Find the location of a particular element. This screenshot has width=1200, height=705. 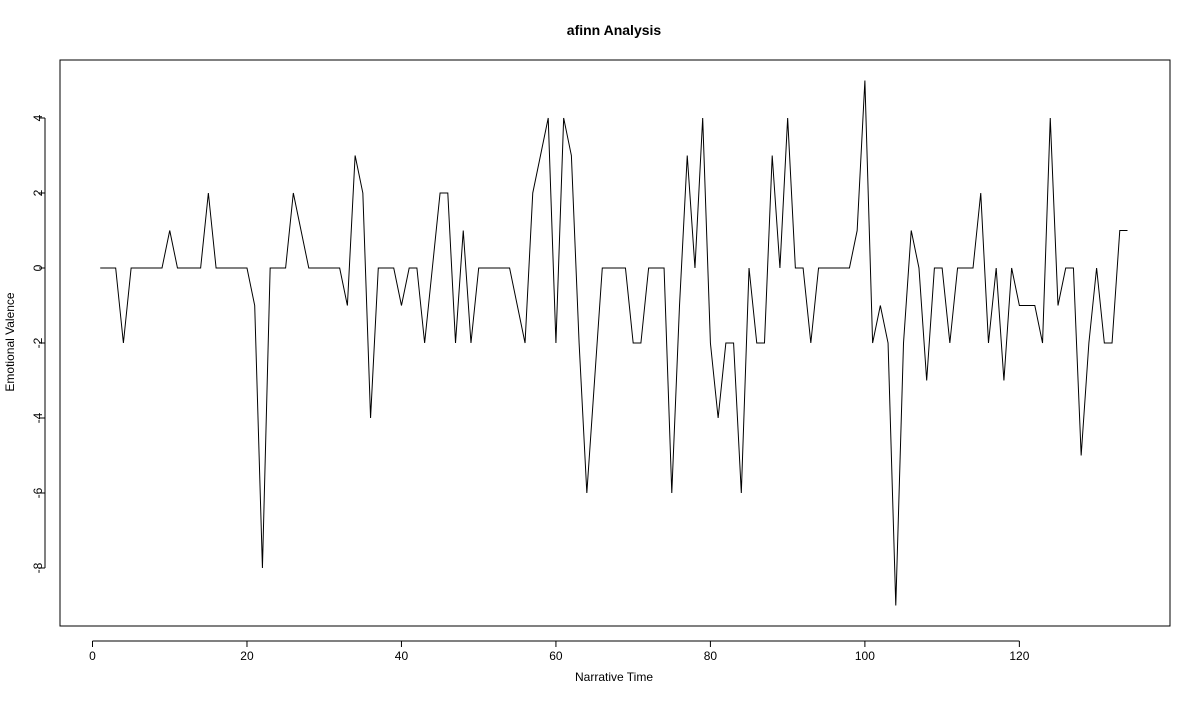

x-tick-label: 40 is located at coordinates (402, 656).